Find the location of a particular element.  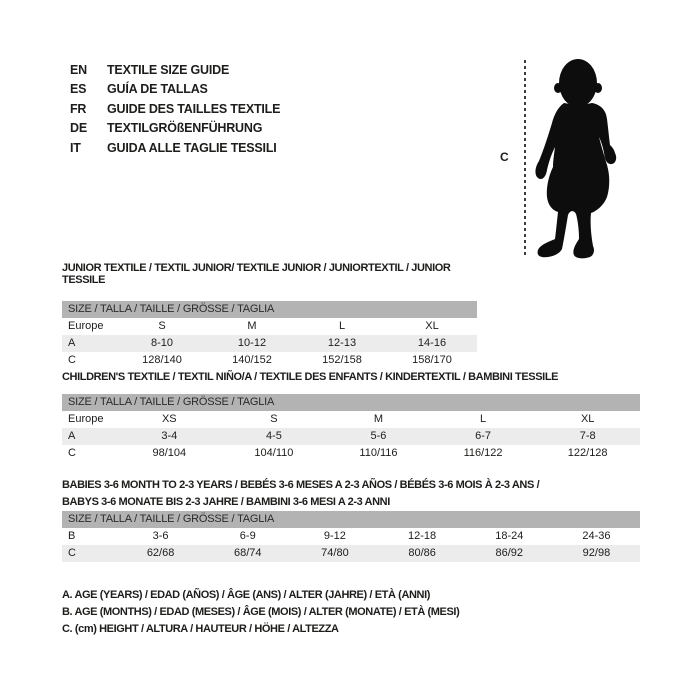

age-cell: 10-12 is located at coordinates (252, 343).